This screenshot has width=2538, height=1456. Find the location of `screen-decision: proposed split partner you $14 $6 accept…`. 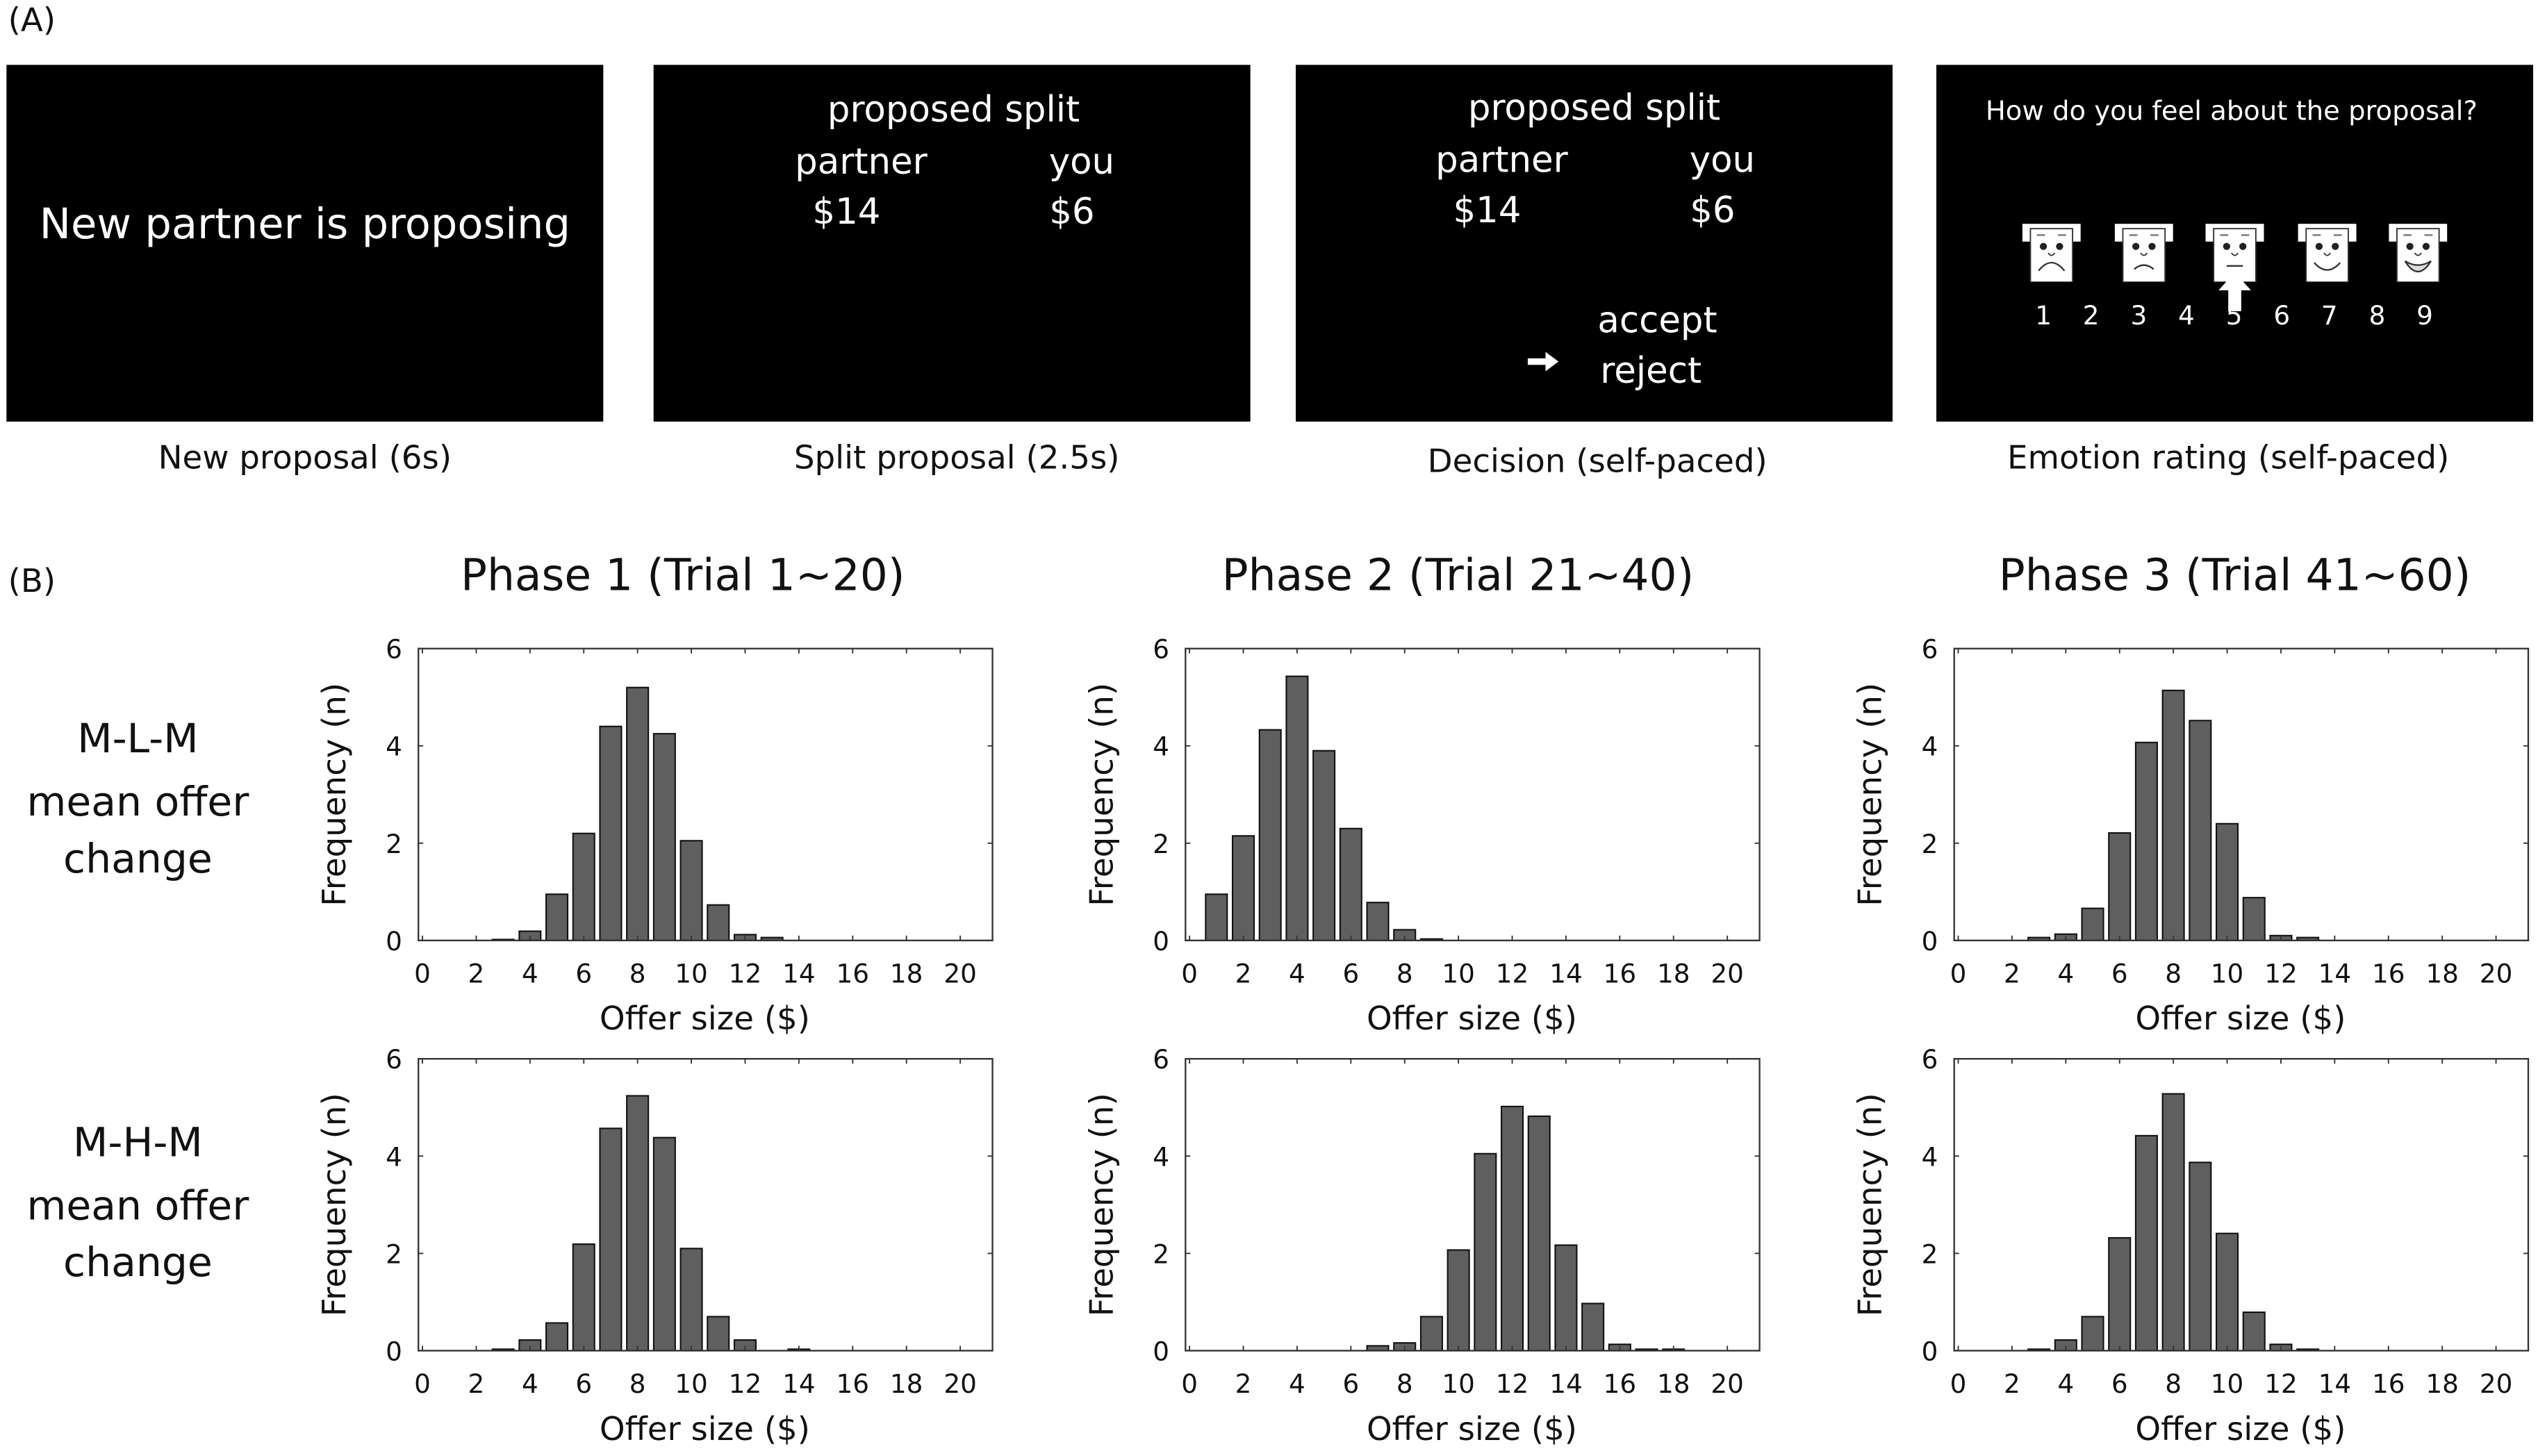

screen-decision: proposed split partner you $14 $6 accept… is located at coordinates (1595, 243).